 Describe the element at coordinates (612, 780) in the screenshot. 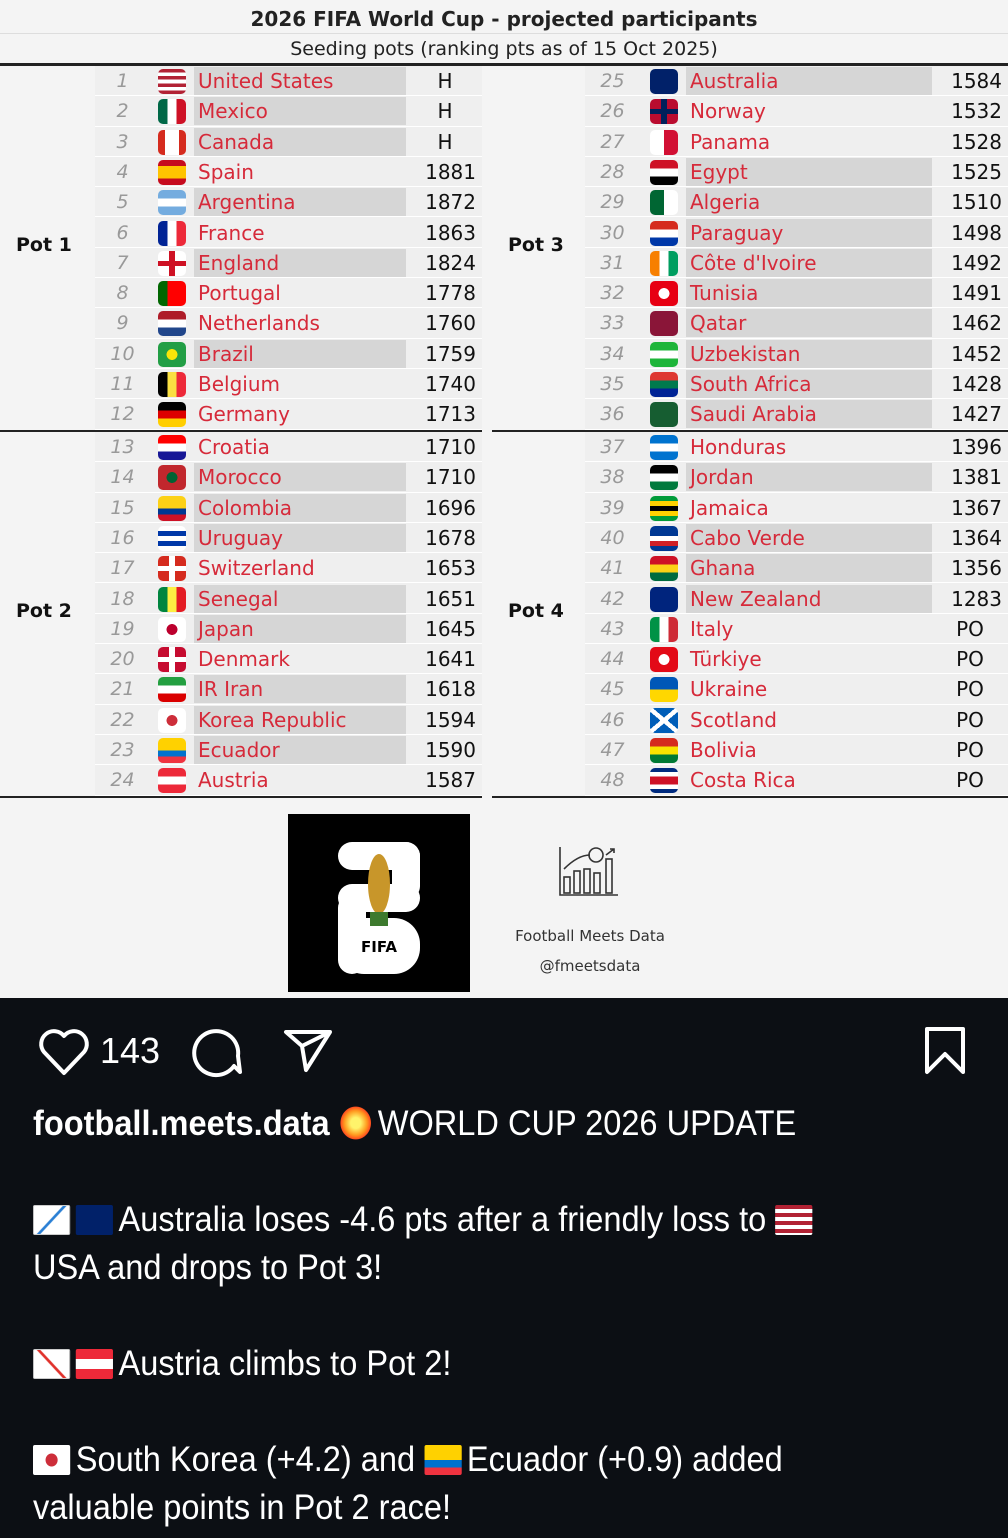

I see `rank: 48` at that location.